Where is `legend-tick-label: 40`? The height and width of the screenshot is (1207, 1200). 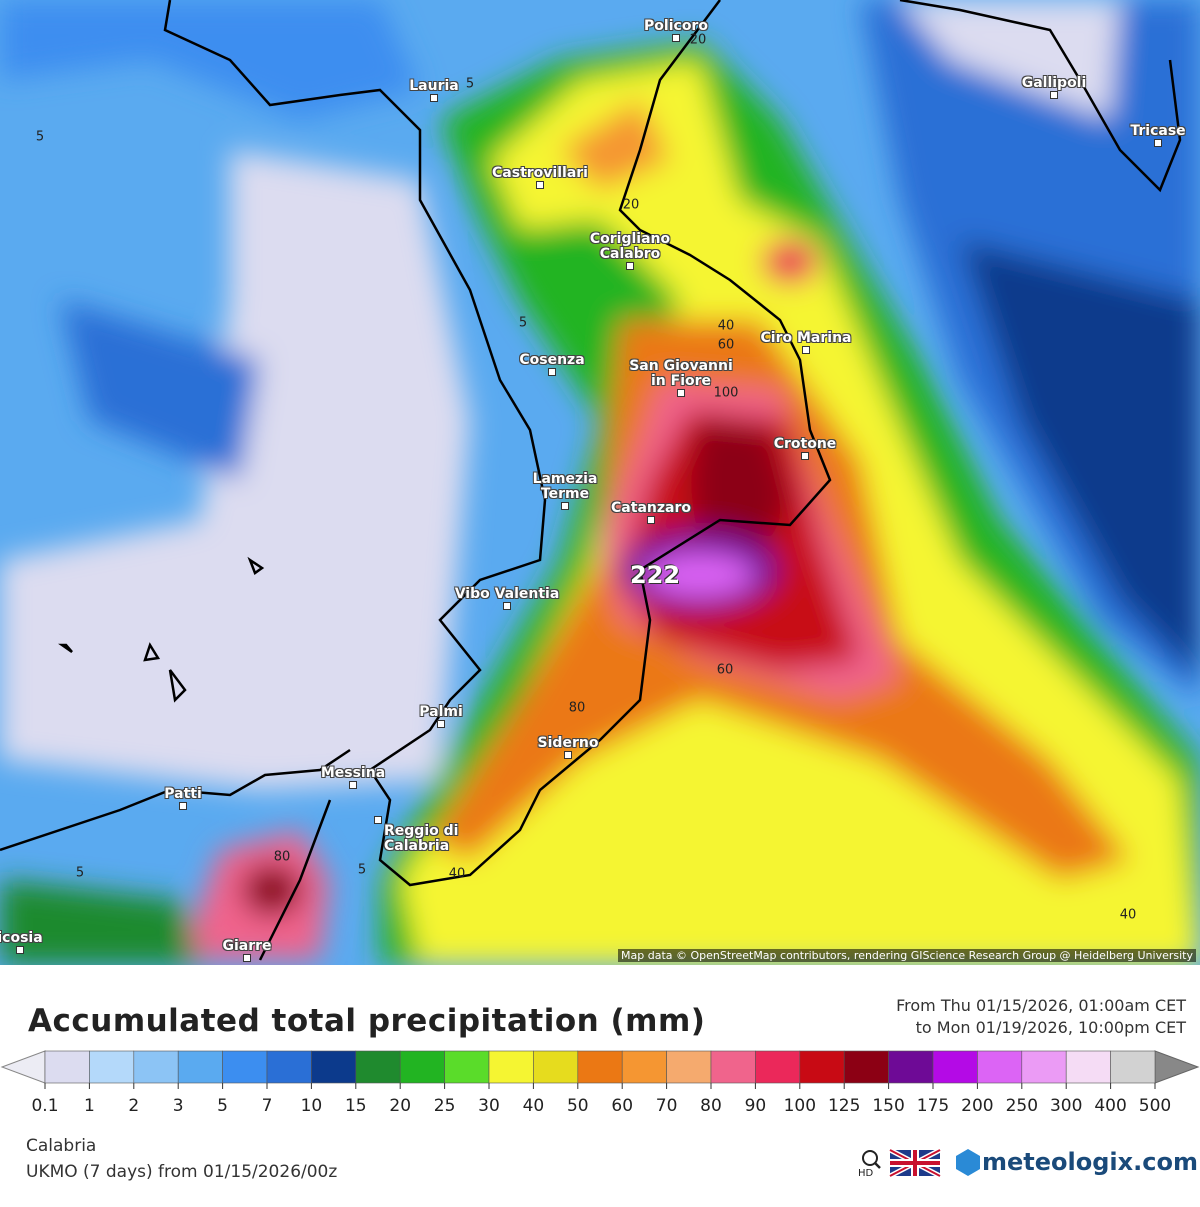
legend-tick-label: 40 is located at coordinates (534, 1106).